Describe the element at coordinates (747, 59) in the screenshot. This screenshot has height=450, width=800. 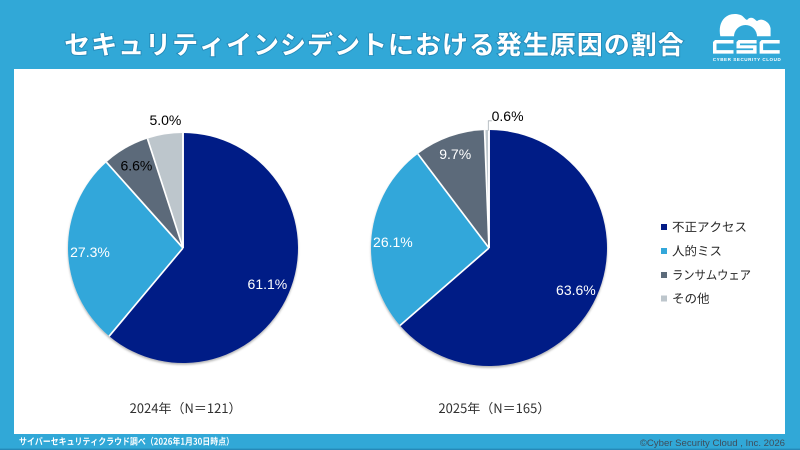
I see `svg-text: CYBER SECURITY CLOUD` at that location.